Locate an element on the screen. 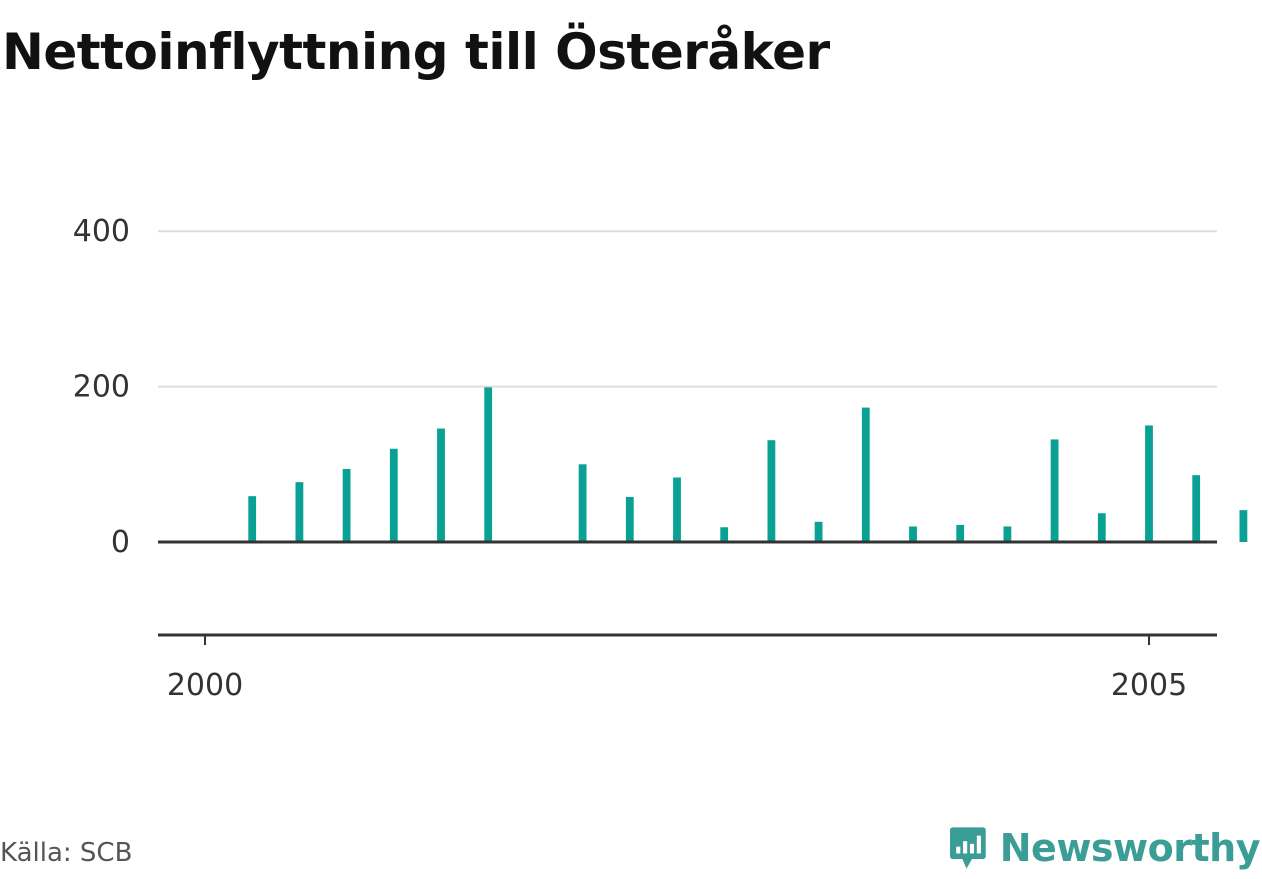 The image size is (1262, 879). brand-name: Newsworthy is located at coordinates (1130, 848).